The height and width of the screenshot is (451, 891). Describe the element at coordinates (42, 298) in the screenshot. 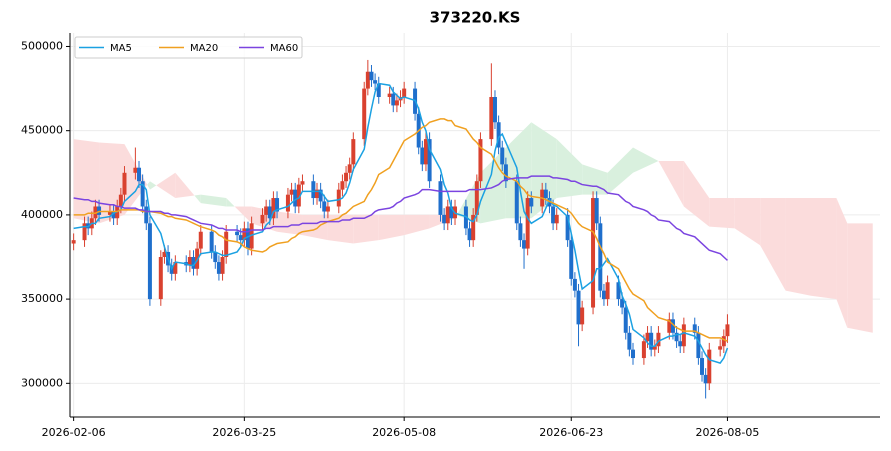

I see `y-tick-label: 350000` at that location.